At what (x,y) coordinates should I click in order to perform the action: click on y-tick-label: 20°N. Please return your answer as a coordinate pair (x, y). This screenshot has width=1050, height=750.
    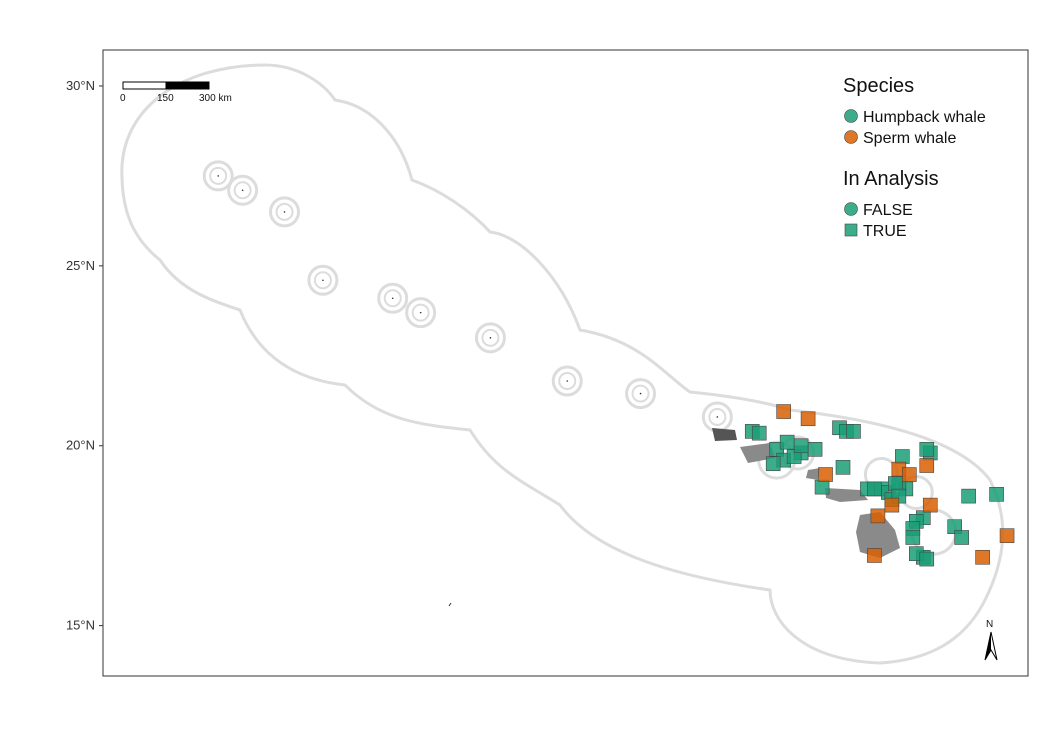
    Looking at the image, I should click on (80, 445).